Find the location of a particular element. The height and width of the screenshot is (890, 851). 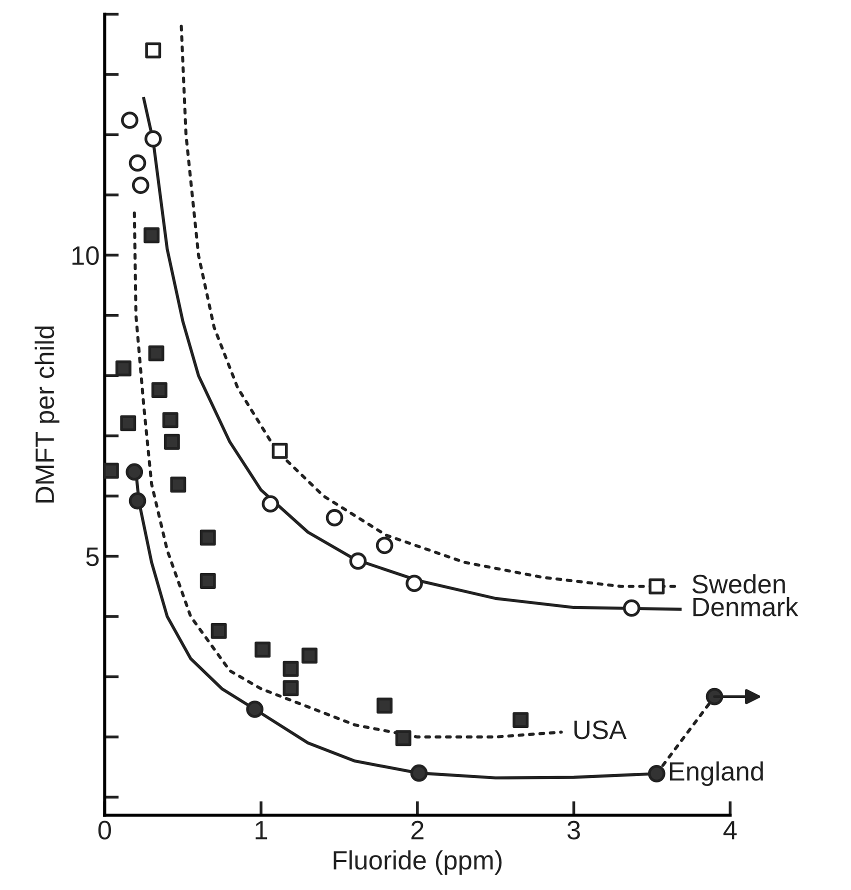

y-tick-label: 10 is located at coordinates (85, 255).